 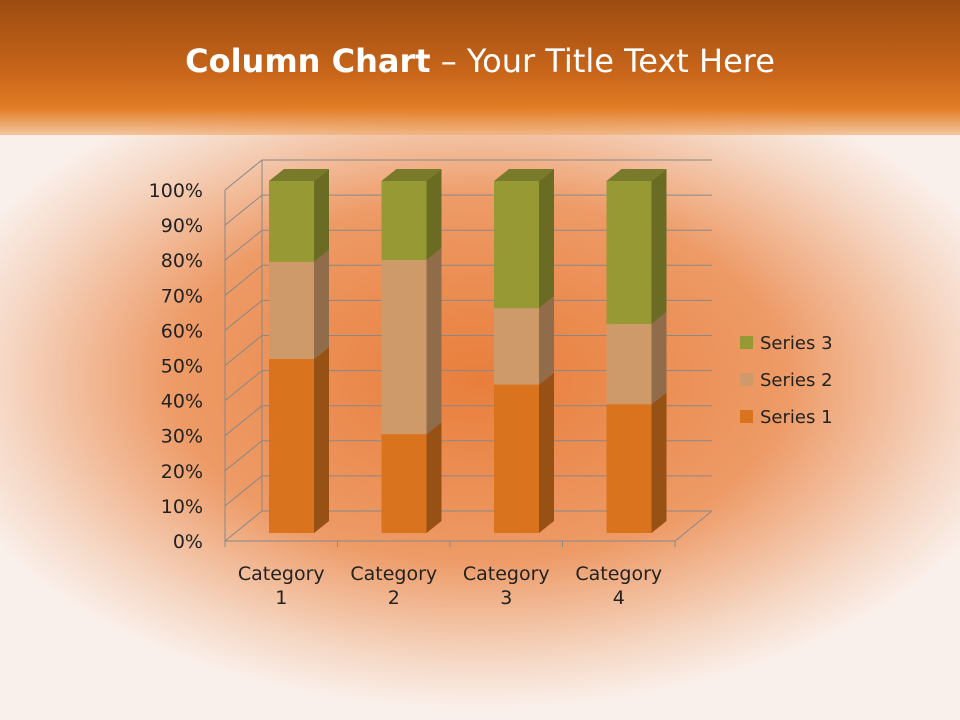 I want to click on legend-label: Series 3, so click(x=796, y=343).